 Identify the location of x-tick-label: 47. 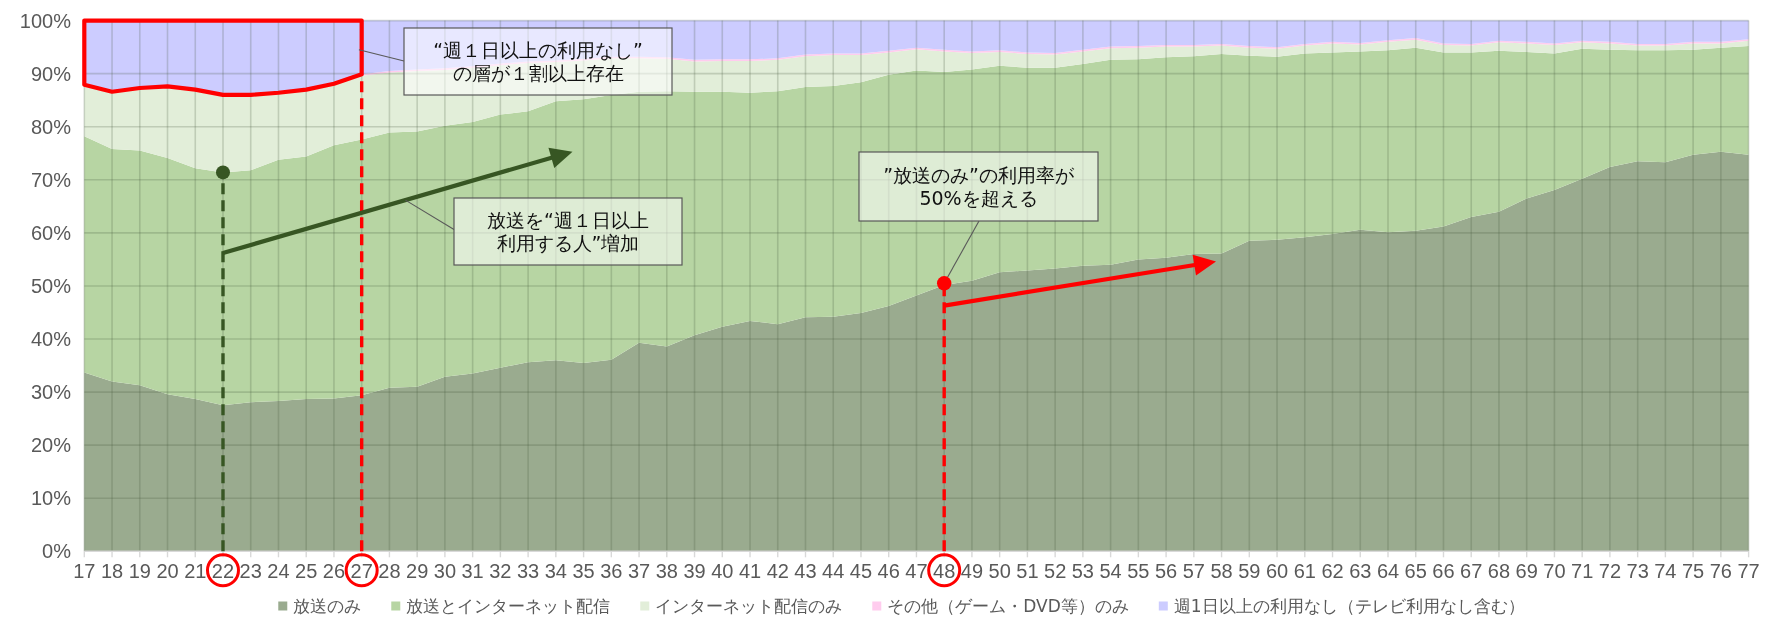
(916, 571).